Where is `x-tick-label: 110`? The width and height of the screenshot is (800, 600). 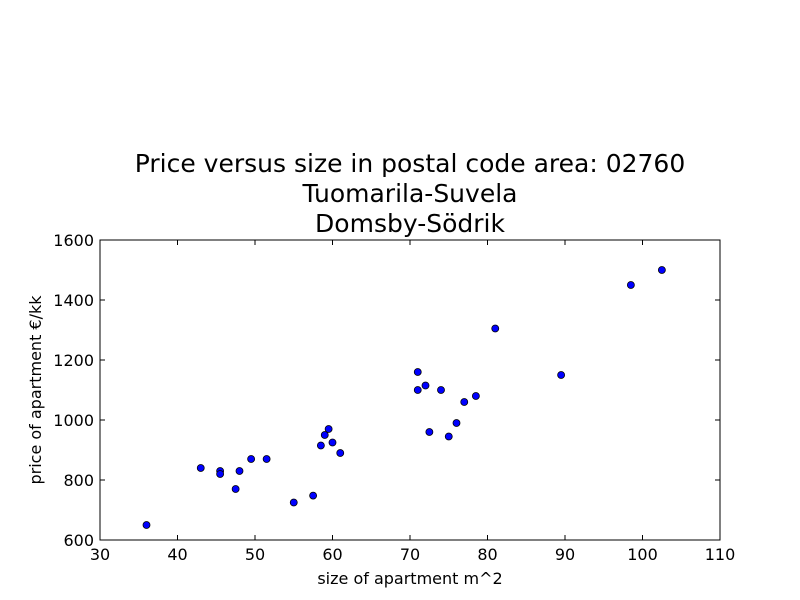 x-tick-label: 110 is located at coordinates (720, 554).